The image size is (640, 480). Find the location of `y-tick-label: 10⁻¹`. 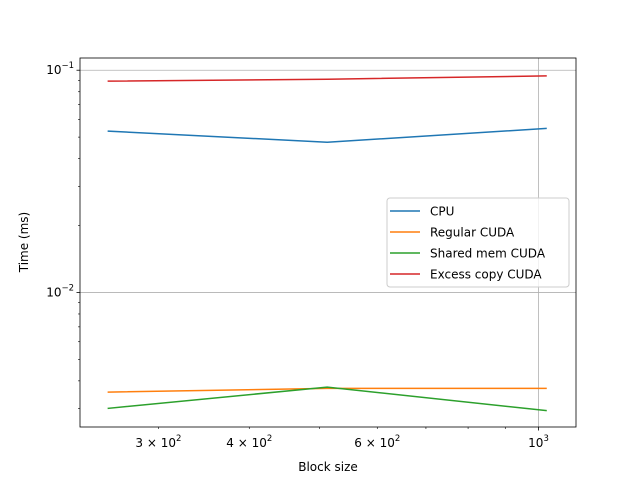

y-tick-label: 10⁻¹ is located at coordinates (60, 69).